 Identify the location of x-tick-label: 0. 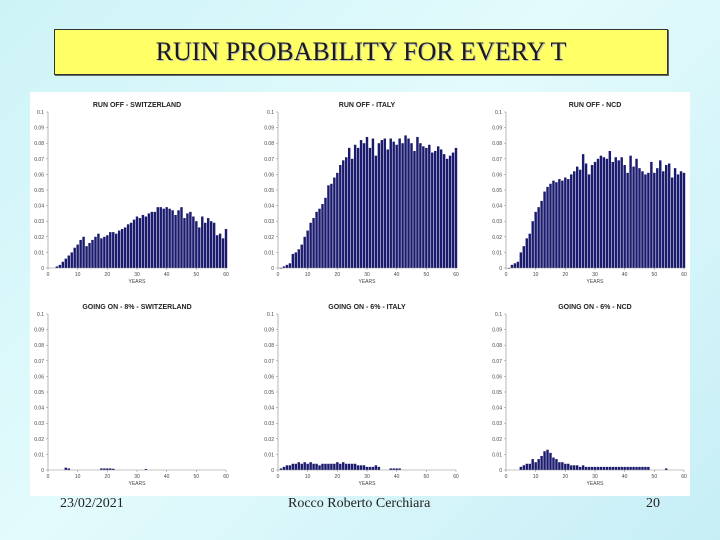
(48, 477).